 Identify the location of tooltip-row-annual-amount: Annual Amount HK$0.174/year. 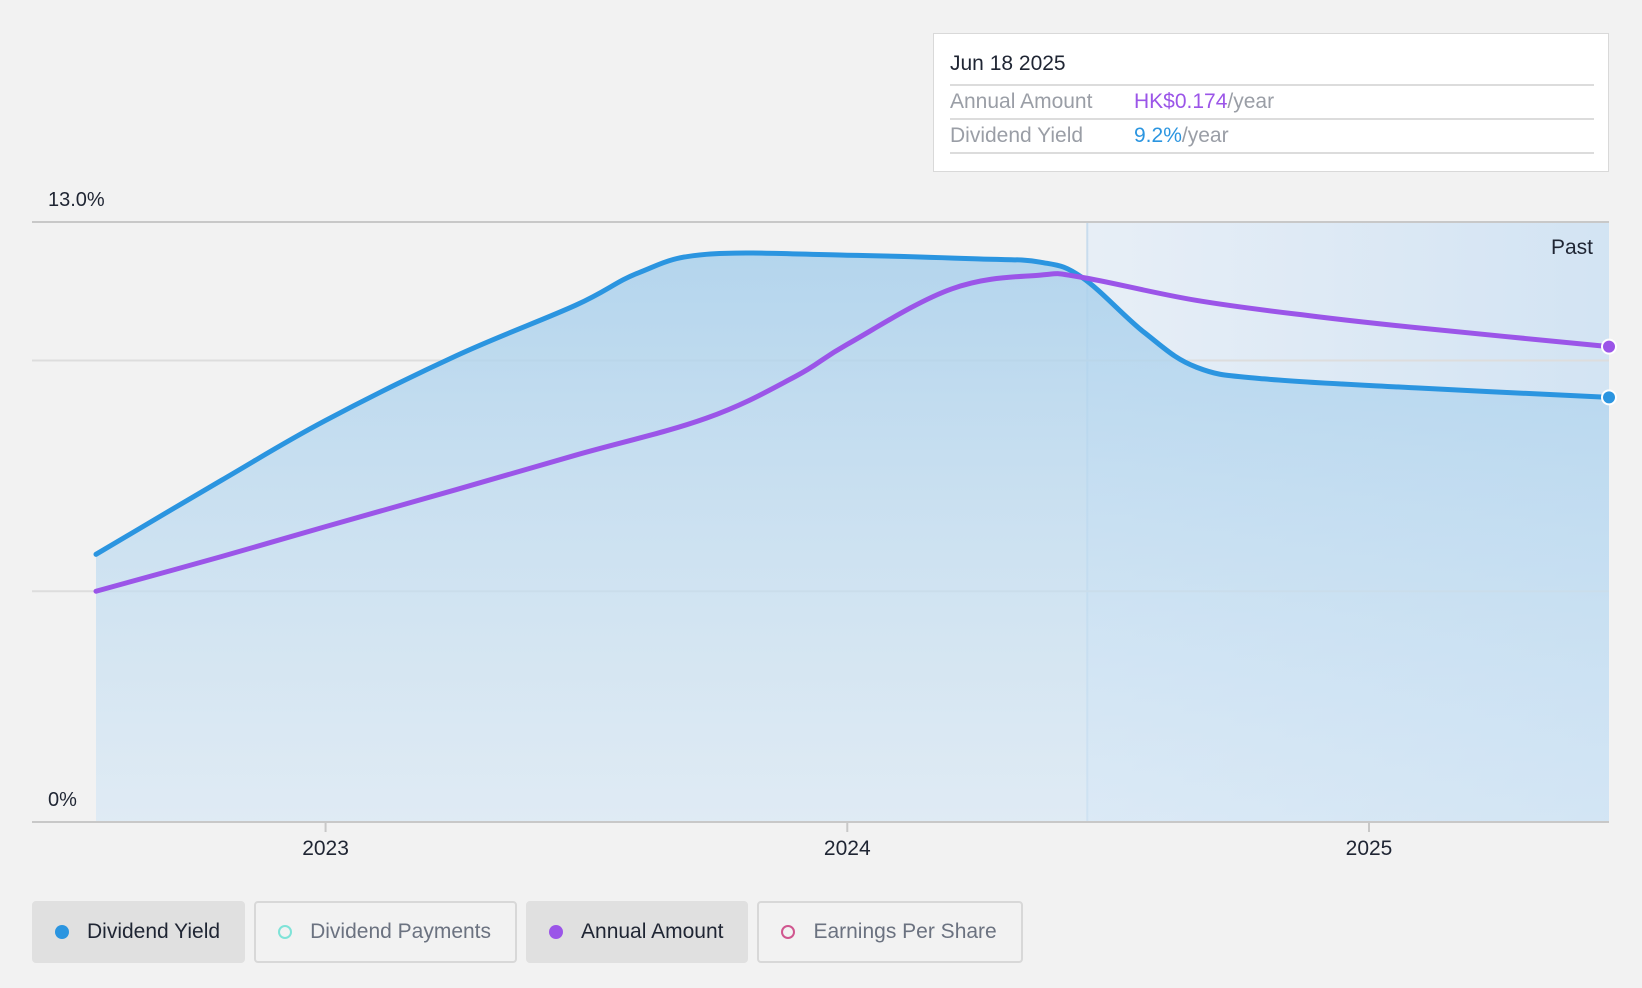
(1272, 101).